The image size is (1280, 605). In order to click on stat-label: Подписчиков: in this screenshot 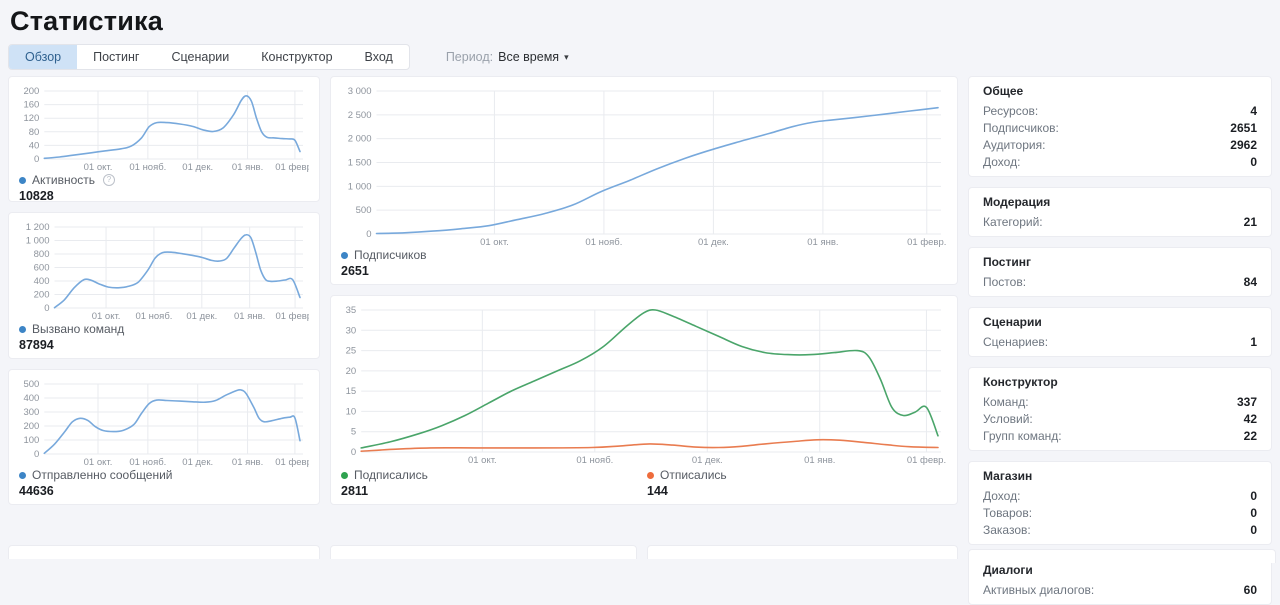, I will do `click(1021, 128)`.